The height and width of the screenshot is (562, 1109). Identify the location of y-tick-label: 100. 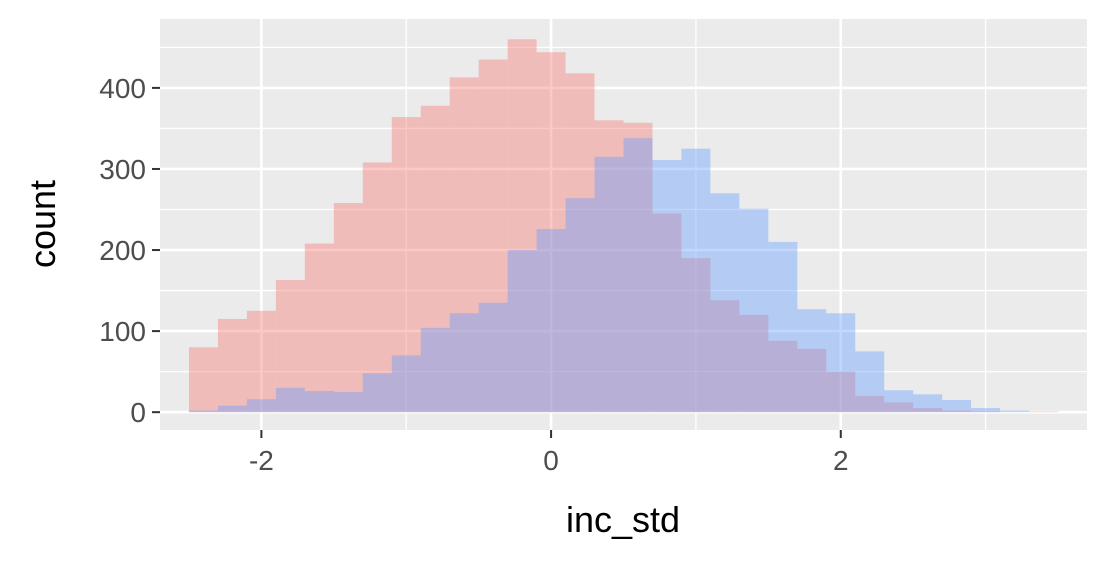
(122, 331).